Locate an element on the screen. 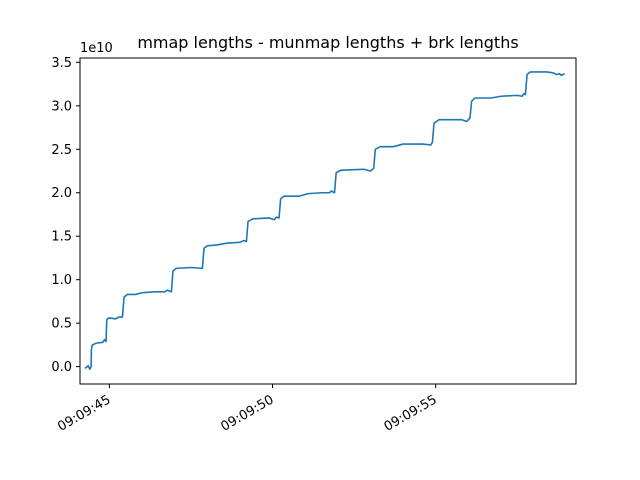 Image resolution: width=640 pixels, height=480 pixels. y-tick-label-2: 1.0 is located at coordinates (61, 280).